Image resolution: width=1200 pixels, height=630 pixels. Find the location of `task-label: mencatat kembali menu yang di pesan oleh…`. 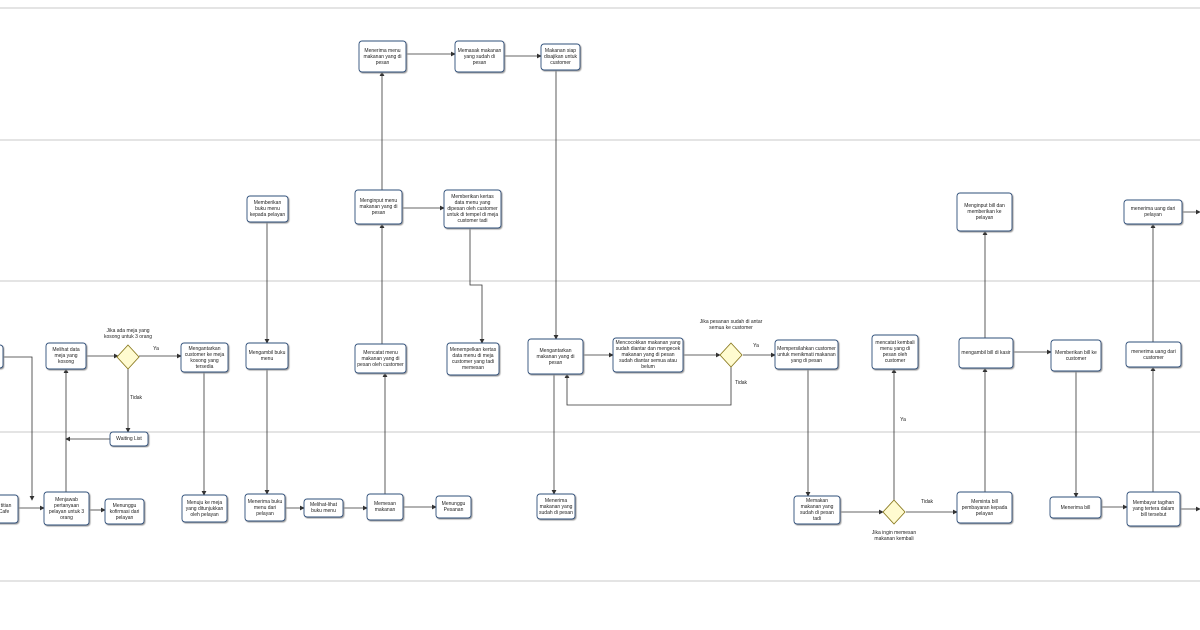

task-label: mencatat kembali menu yang di pesan oleh… is located at coordinates (895, 352).